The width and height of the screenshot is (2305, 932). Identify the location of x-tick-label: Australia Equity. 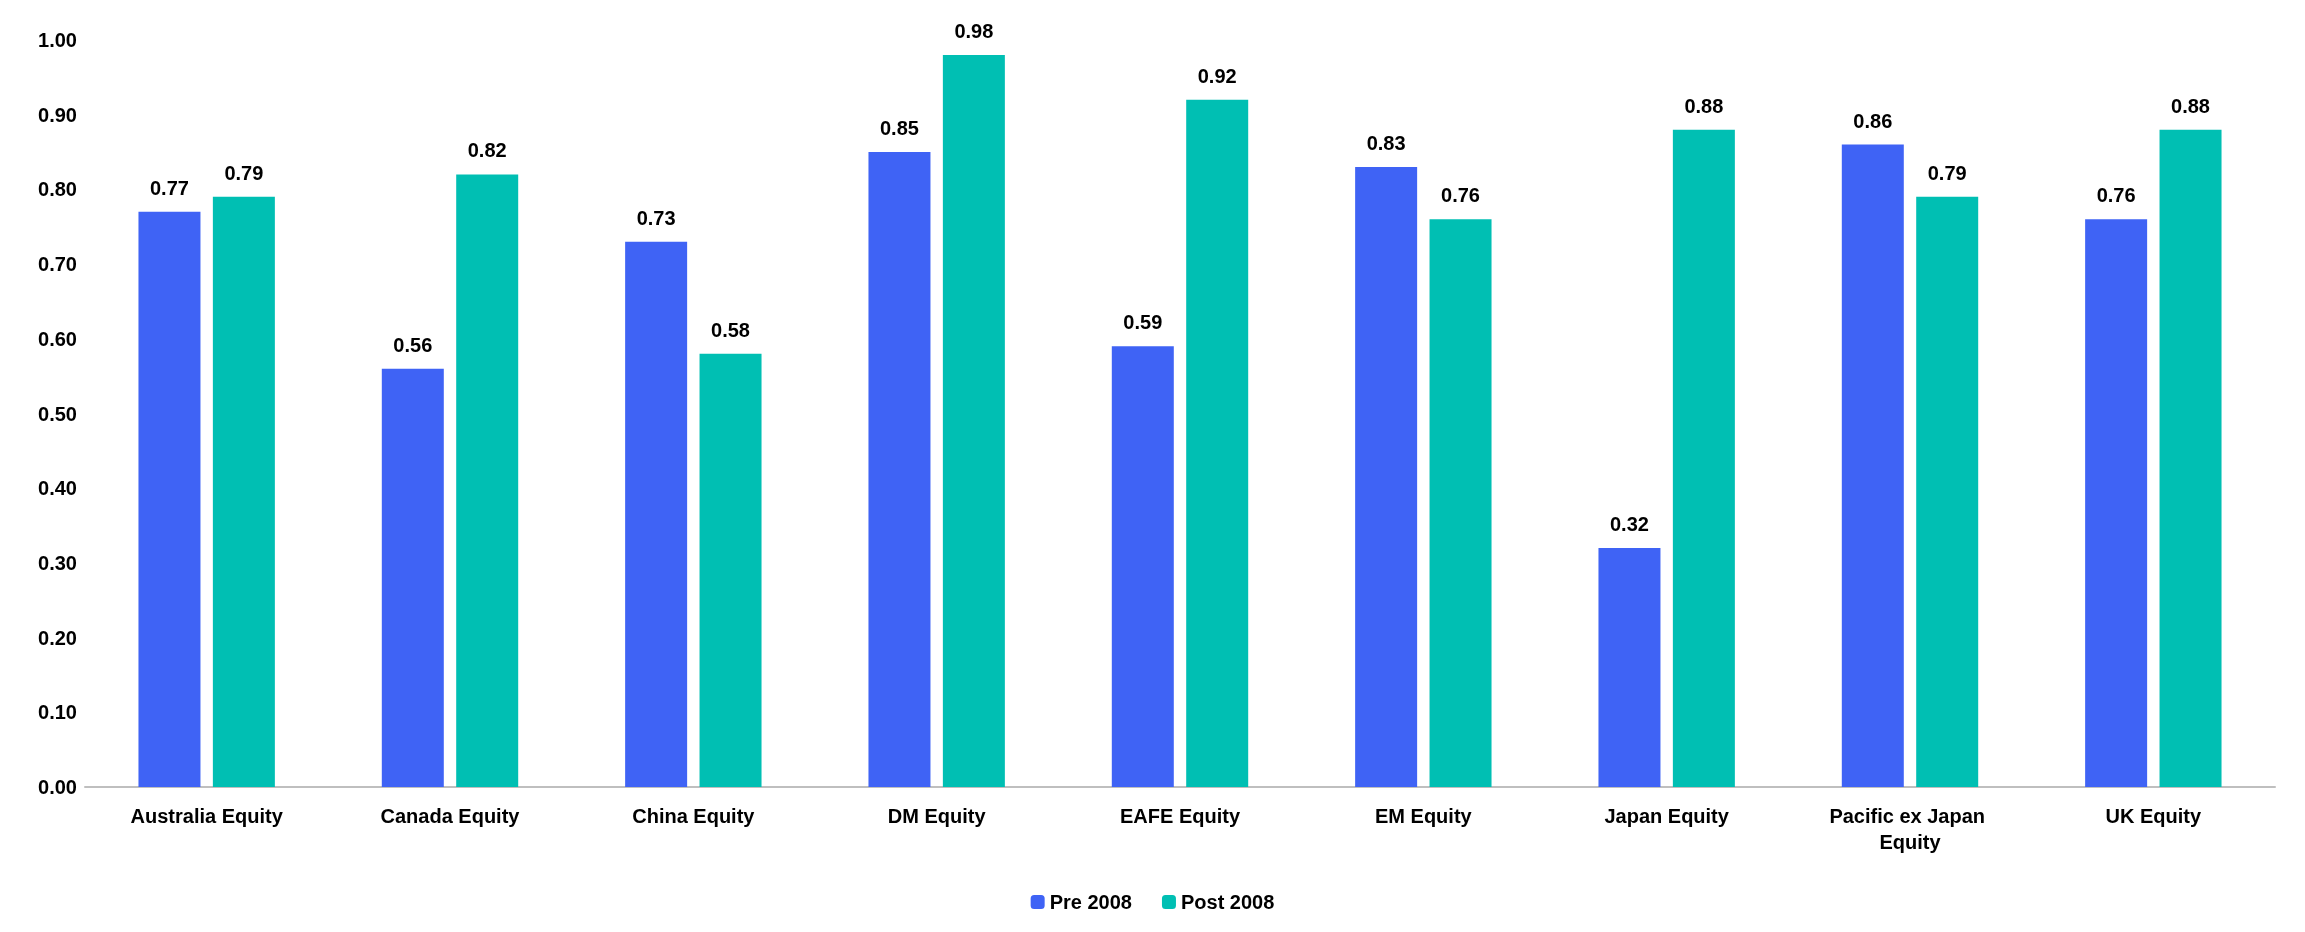
(207, 816).